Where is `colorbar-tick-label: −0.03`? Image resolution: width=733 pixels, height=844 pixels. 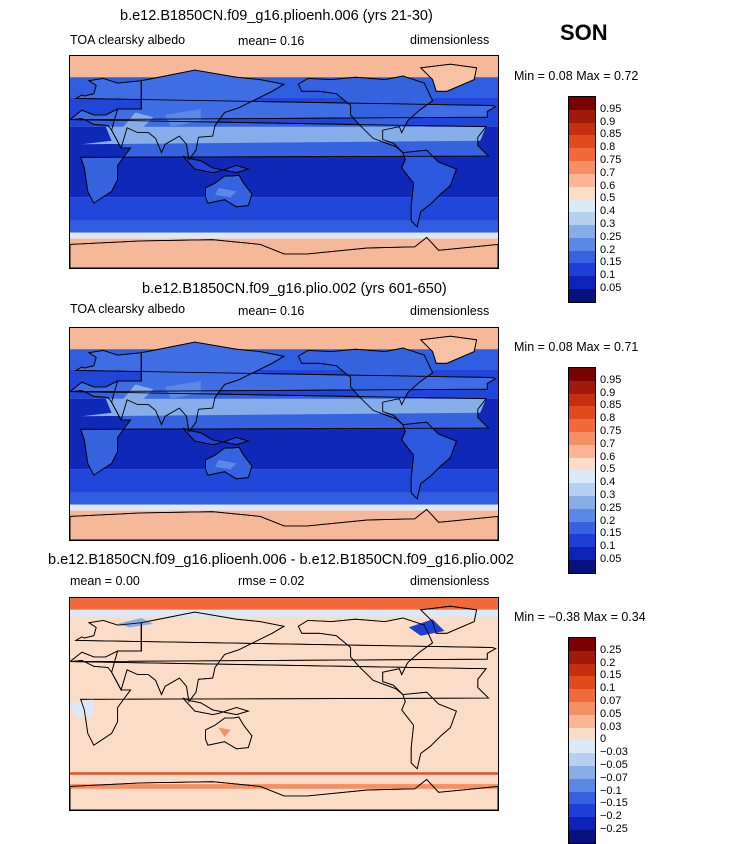
colorbar-tick-label: −0.03 is located at coordinates (614, 752).